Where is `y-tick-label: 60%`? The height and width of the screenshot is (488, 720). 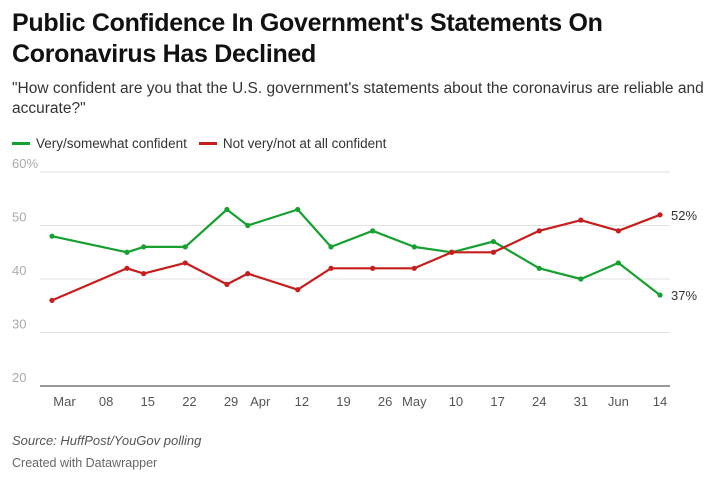 y-tick-label: 60% is located at coordinates (25, 163).